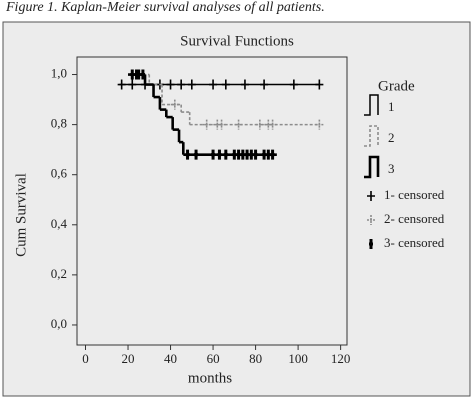  Describe the element at coordinates (414, 218) in the screenshot. I see `legend-label: 2- censored` at that location.